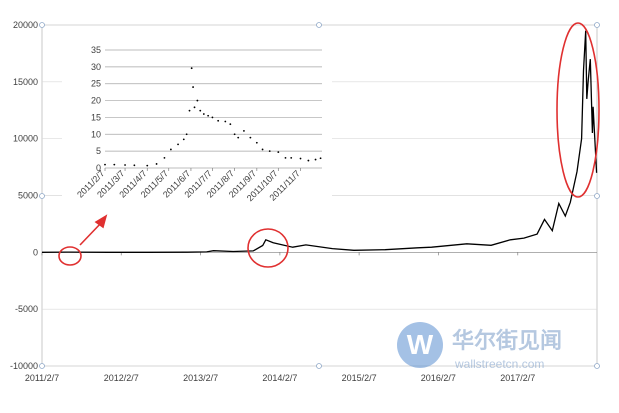 The height and width of the screenshot is (413, 619). I want to click on y-tick-label: 35, so click(96, 50).